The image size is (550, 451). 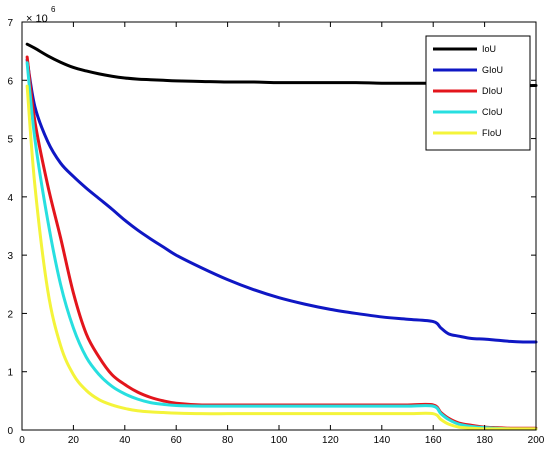 I want to click on legend-box, so click(x=478, y=93).